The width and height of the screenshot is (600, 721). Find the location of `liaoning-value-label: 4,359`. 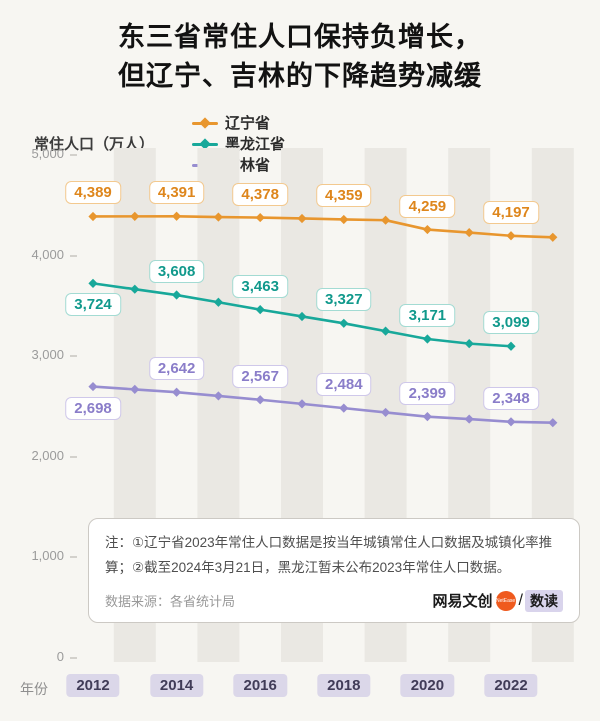

liaoning-value-label: 4,359 is located at coordinates (344, 196).